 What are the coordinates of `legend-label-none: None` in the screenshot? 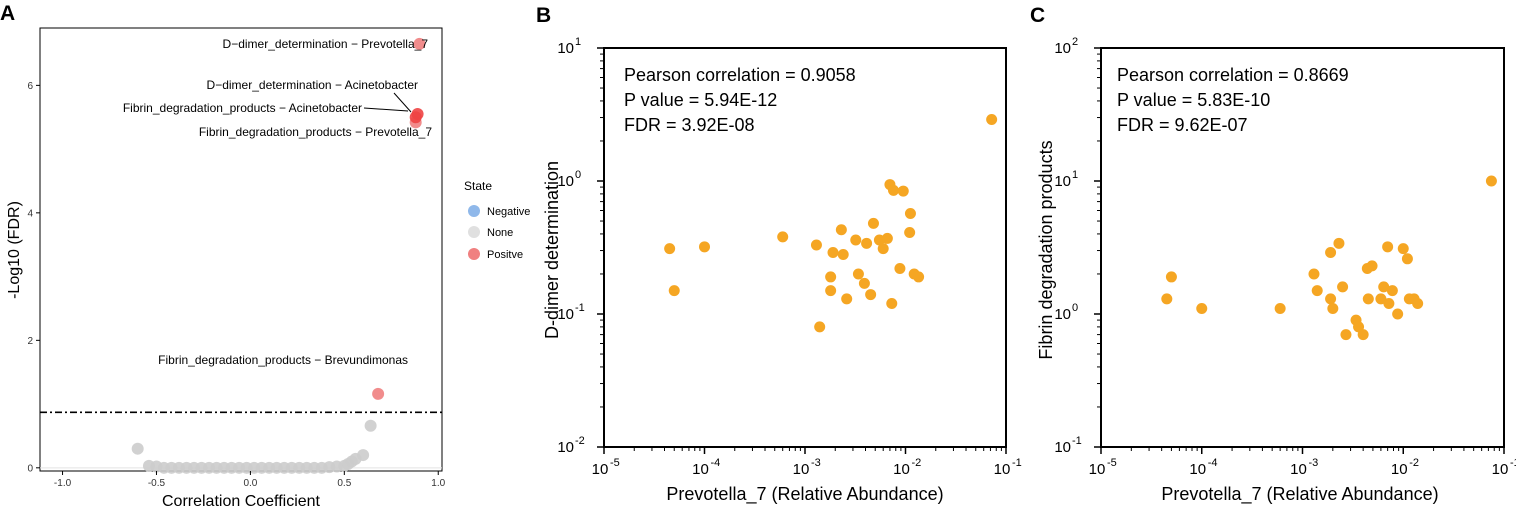 It's located at (500, 233).